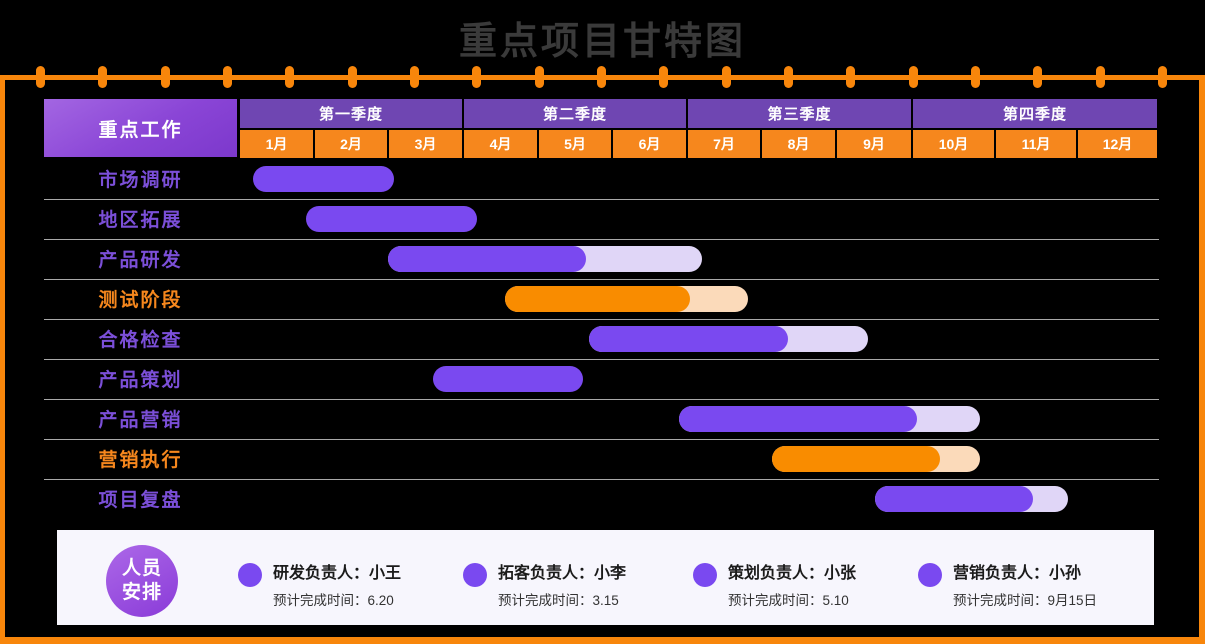  Describe the element at coordinates (142, 581) in the screenshot. I see `legend-badge: 人员 安排` at that location.